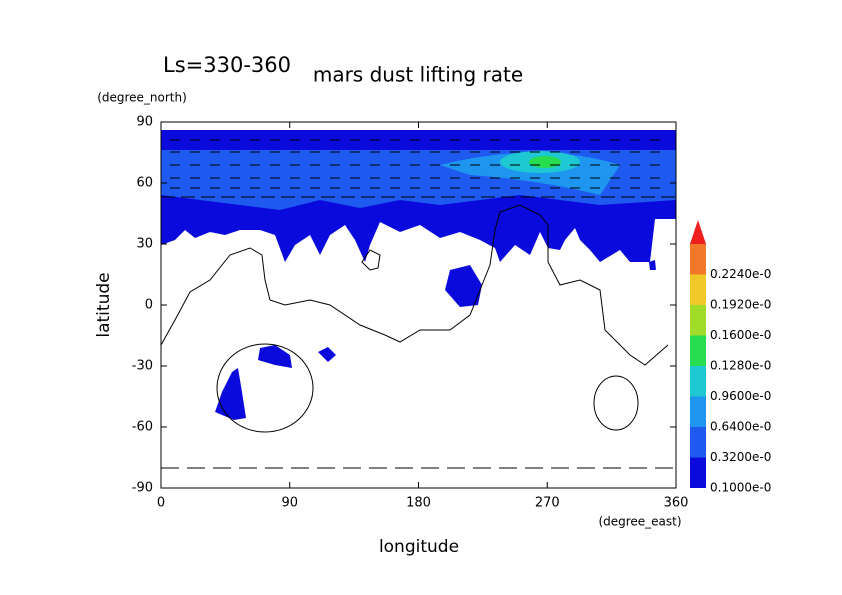  Describe the element at coordinates (419, 547) in the screenshot. I see `x-axis-label: longitude` at that location.